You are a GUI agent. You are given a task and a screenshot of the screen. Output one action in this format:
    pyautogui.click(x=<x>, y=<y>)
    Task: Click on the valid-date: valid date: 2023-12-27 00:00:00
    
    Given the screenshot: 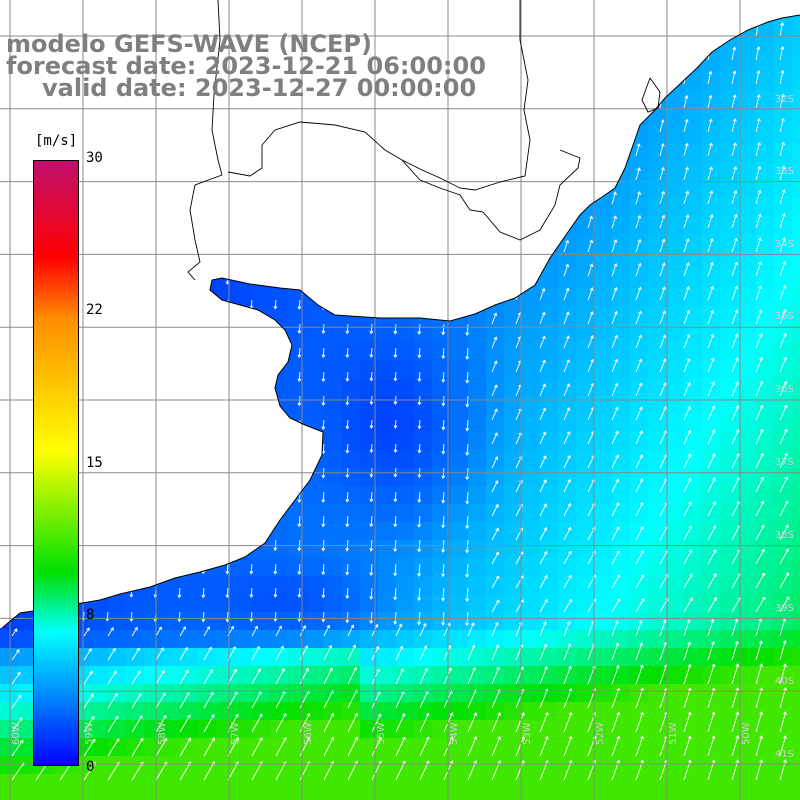 What is the action you would take?
    pyautogui.click(x=259, y=88)
    